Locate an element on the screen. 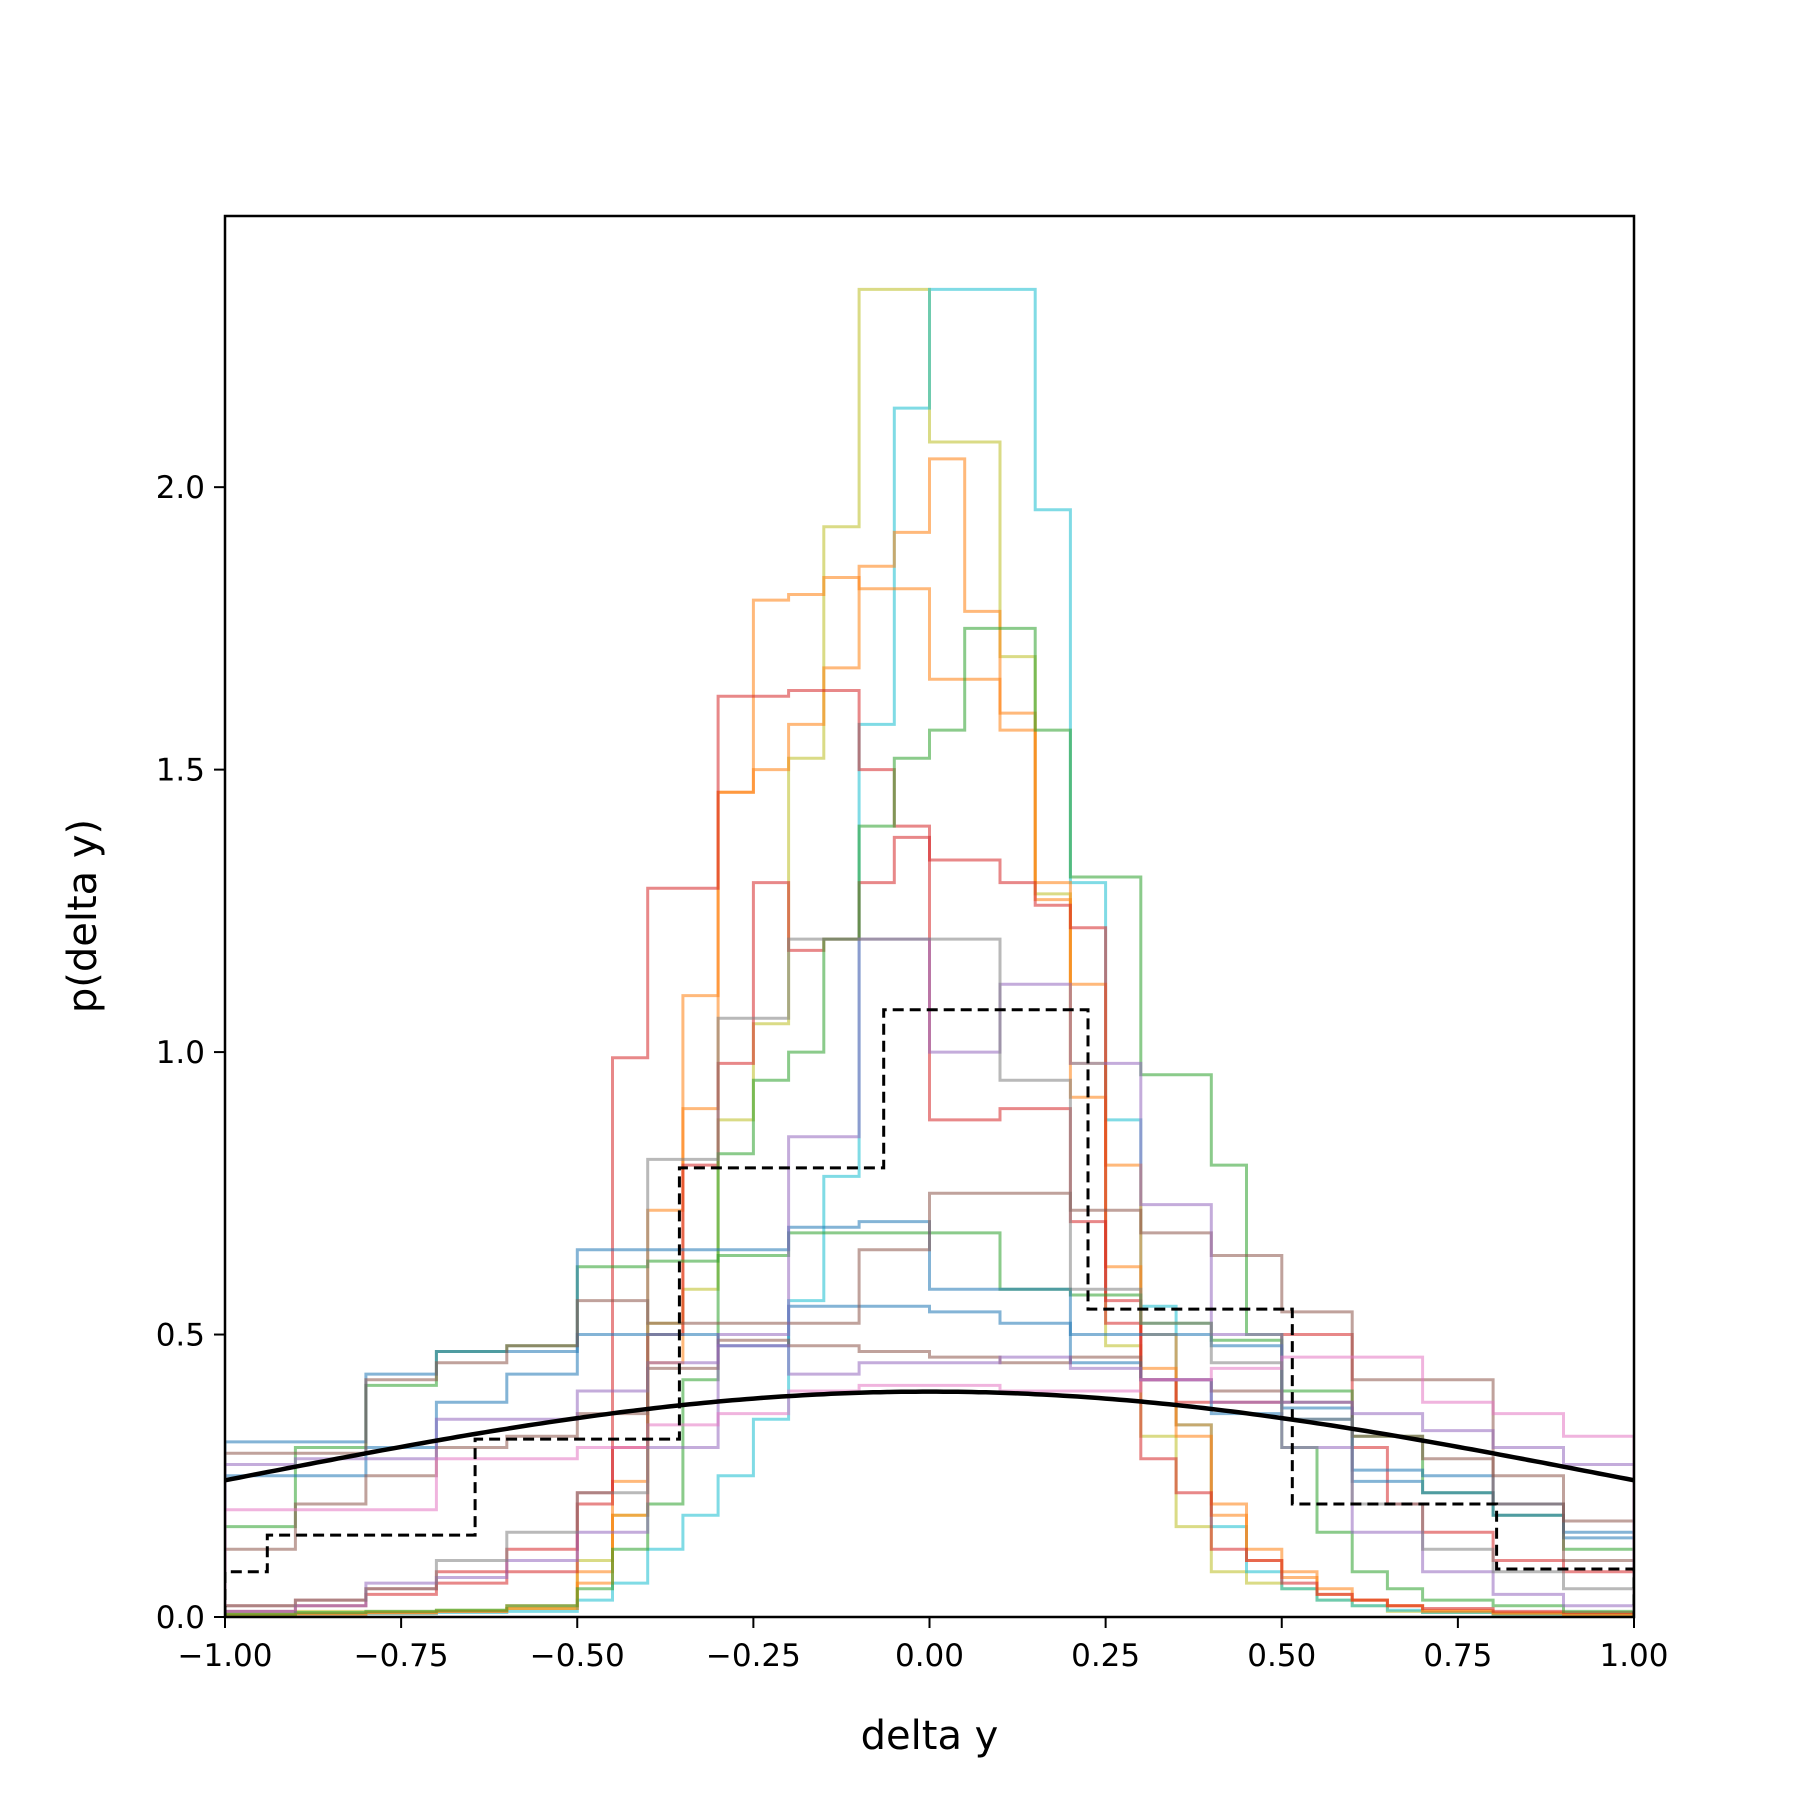  x-tick-label: 0.25 is located at coordinates (1105, 1656).